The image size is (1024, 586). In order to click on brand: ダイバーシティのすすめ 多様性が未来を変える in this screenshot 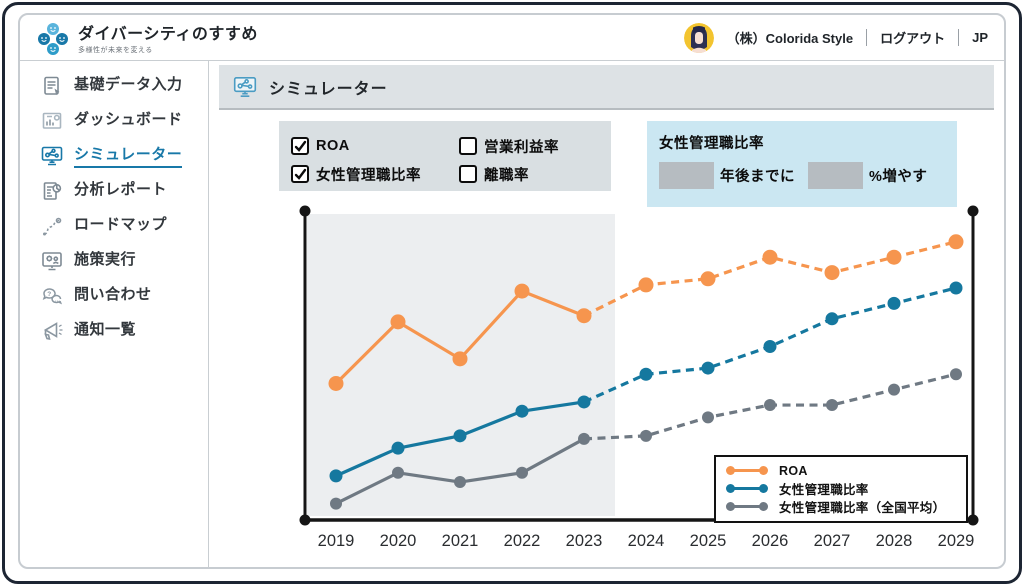, I will do `click(147, 38)`.